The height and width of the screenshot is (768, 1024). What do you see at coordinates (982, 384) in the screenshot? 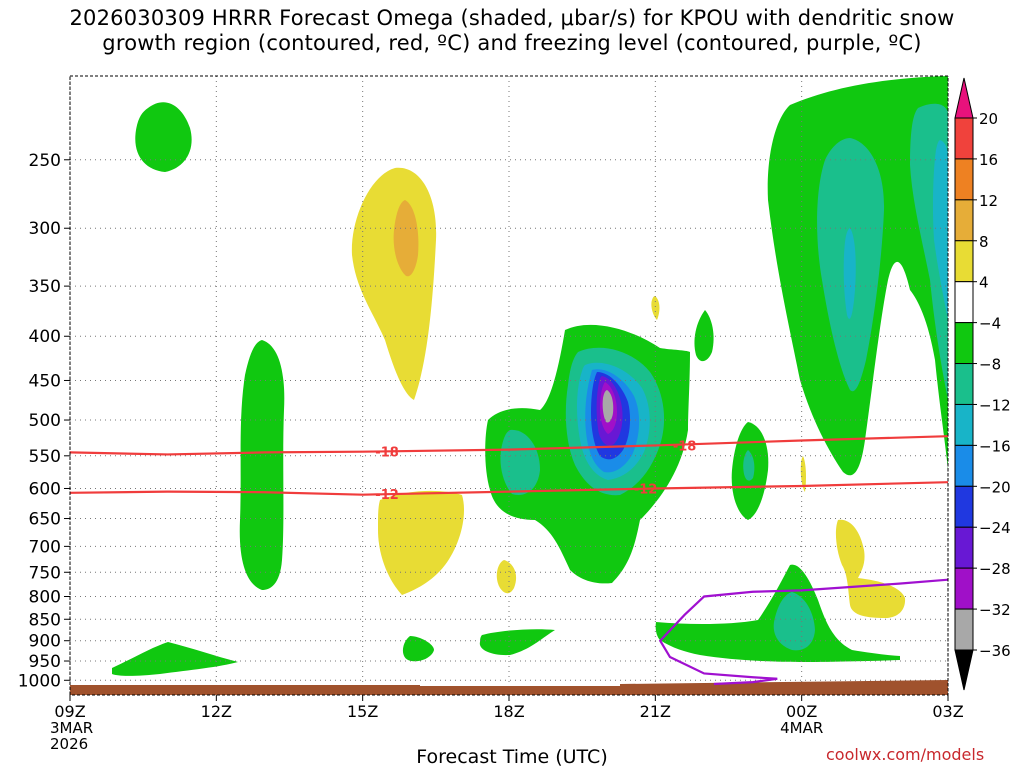
I see `colorbar: 20 16 12 8 4 −4 −8 −12 −16 −20 −24 −28 −32 −36` at bounding box center [982, 384].